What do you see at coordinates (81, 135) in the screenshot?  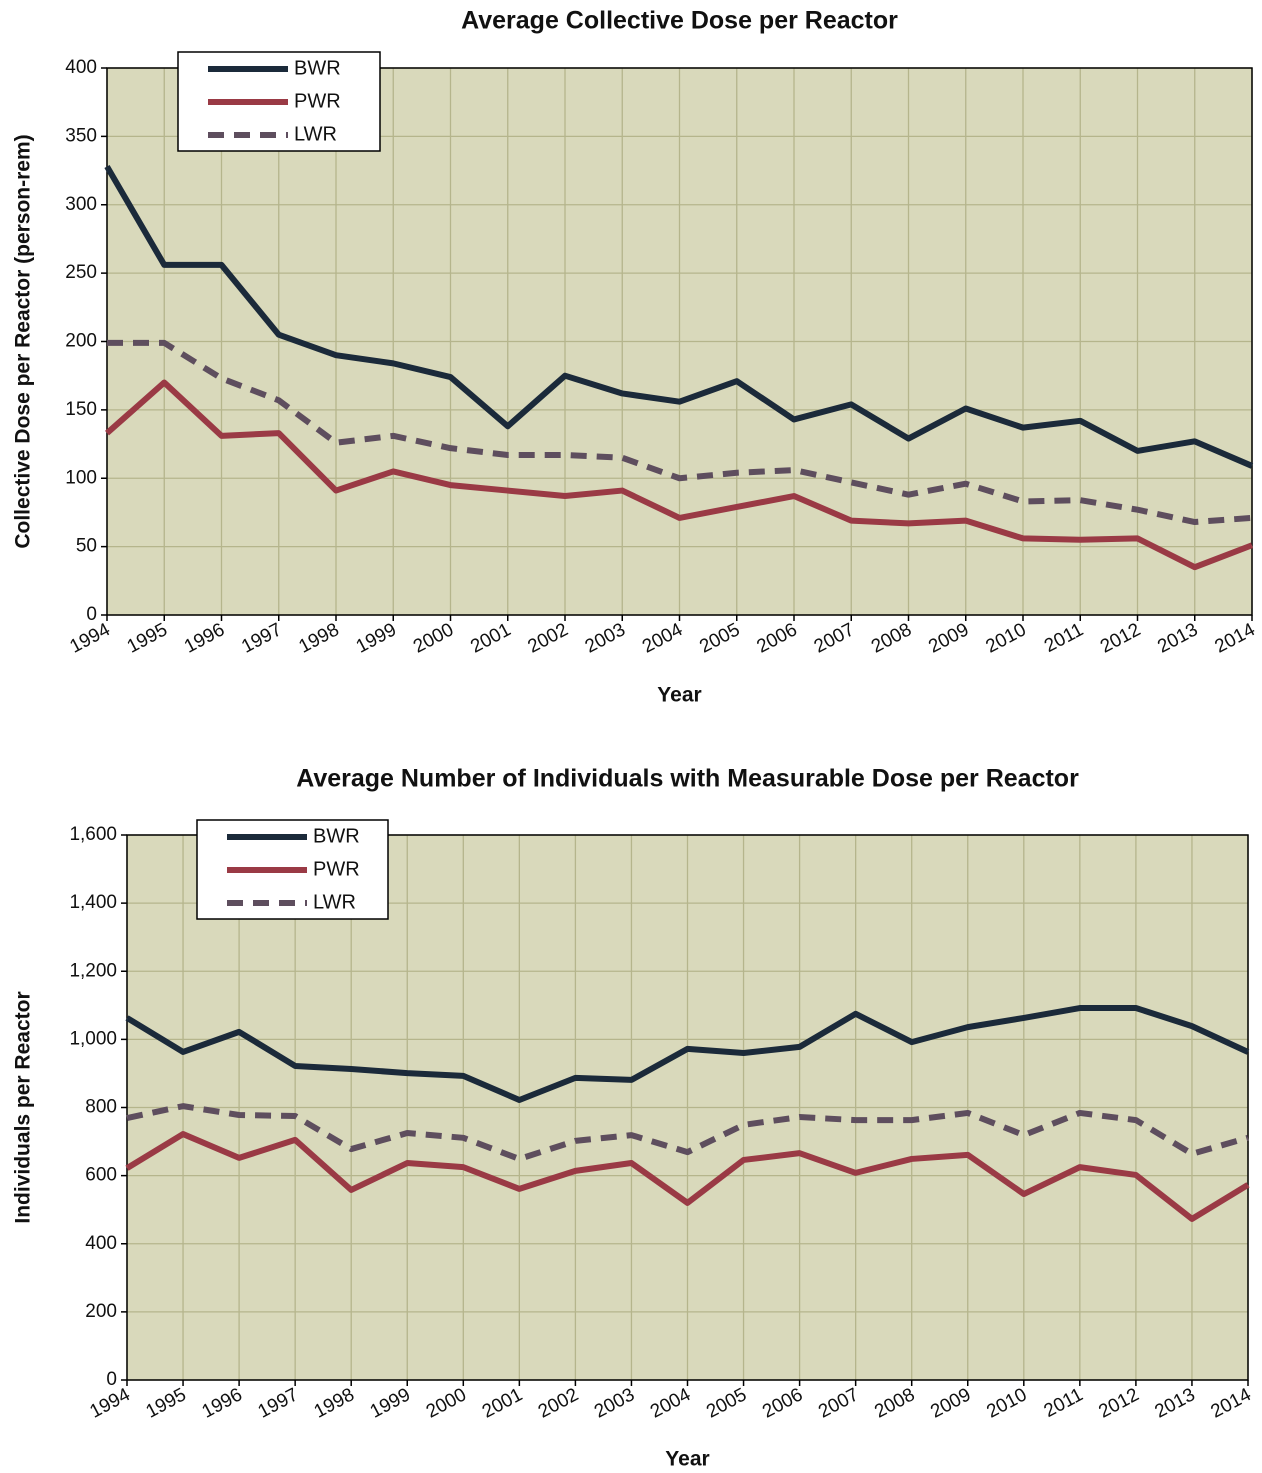 I see `y-tick-label: 350` at bounding box center [81, 135].